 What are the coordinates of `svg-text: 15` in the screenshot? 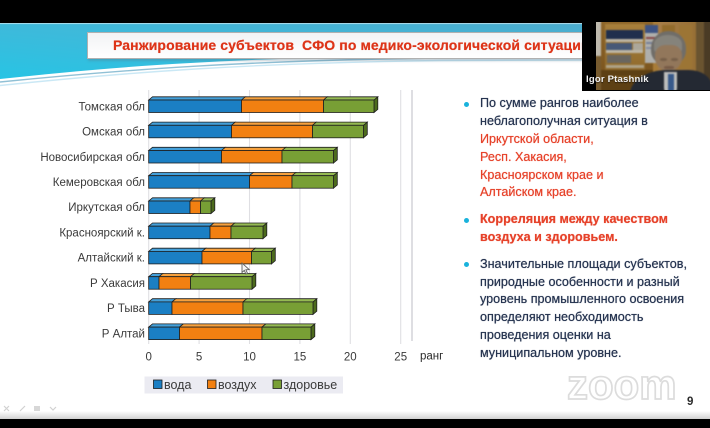 It's located at (300, 358).